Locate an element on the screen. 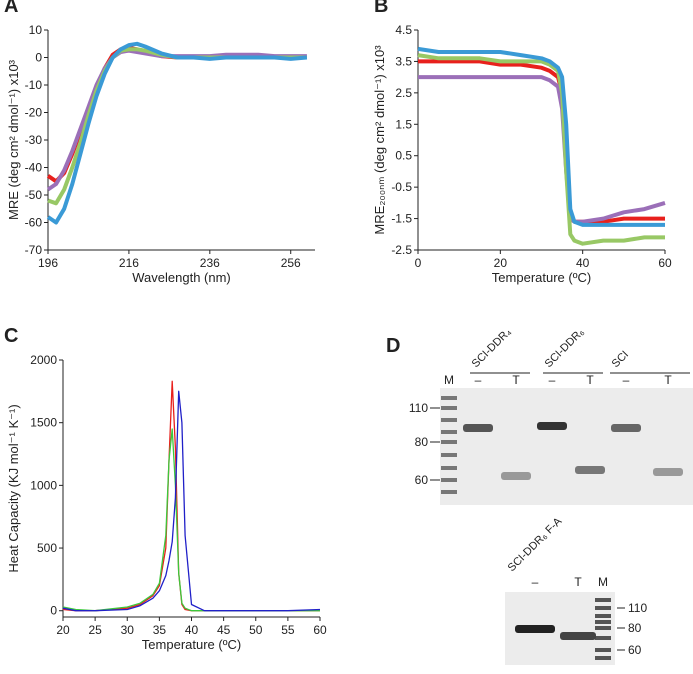 This screenshot has height=674, width=693. y-tick-label: 3.5 is located at coordinates (403, 61).